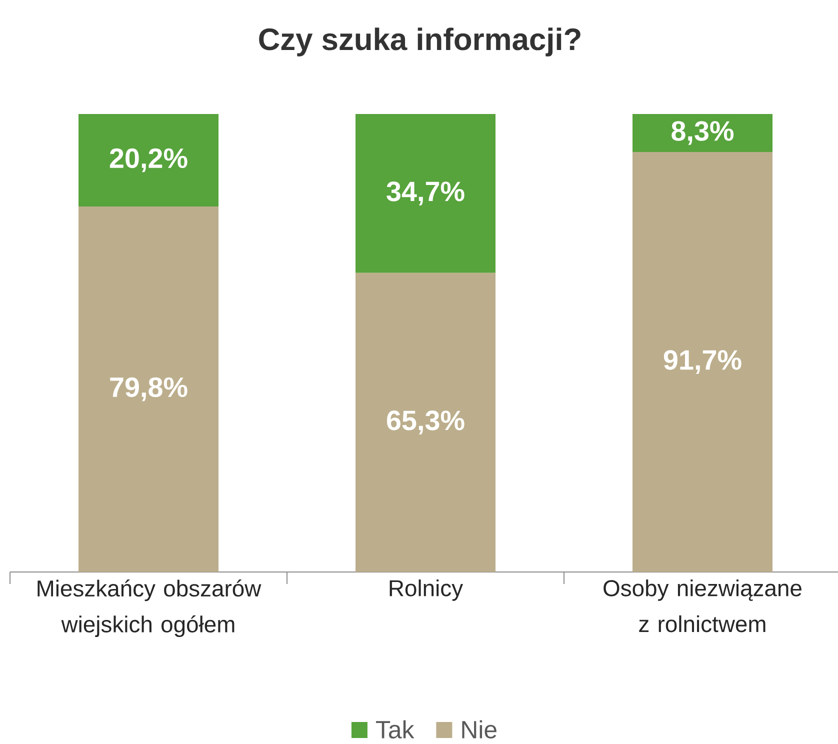 The width and height of the screenshot is (838, 744). What do you see at coordinates (395, 729) in the screenshot?
I see `legend-label: Tak` at bounding box center [395, 729].